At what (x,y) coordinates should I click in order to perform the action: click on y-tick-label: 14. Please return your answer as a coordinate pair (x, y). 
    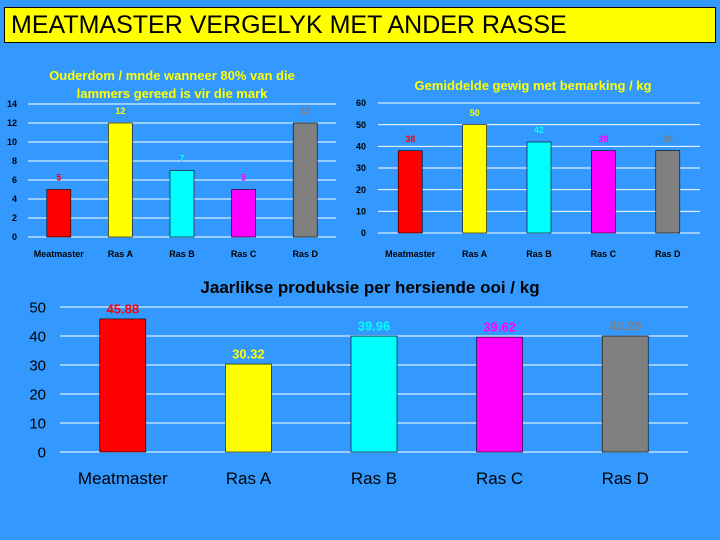
    Looking at the image, I should click on (12, 104).